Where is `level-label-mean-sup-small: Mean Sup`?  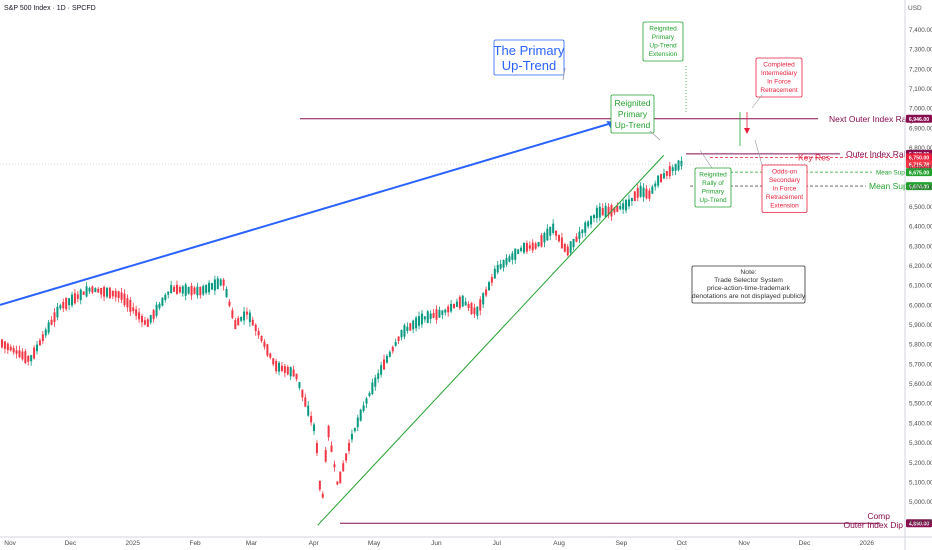
level-label-mean-sup-small: Mean Sup is located at coordinates (890, 173).